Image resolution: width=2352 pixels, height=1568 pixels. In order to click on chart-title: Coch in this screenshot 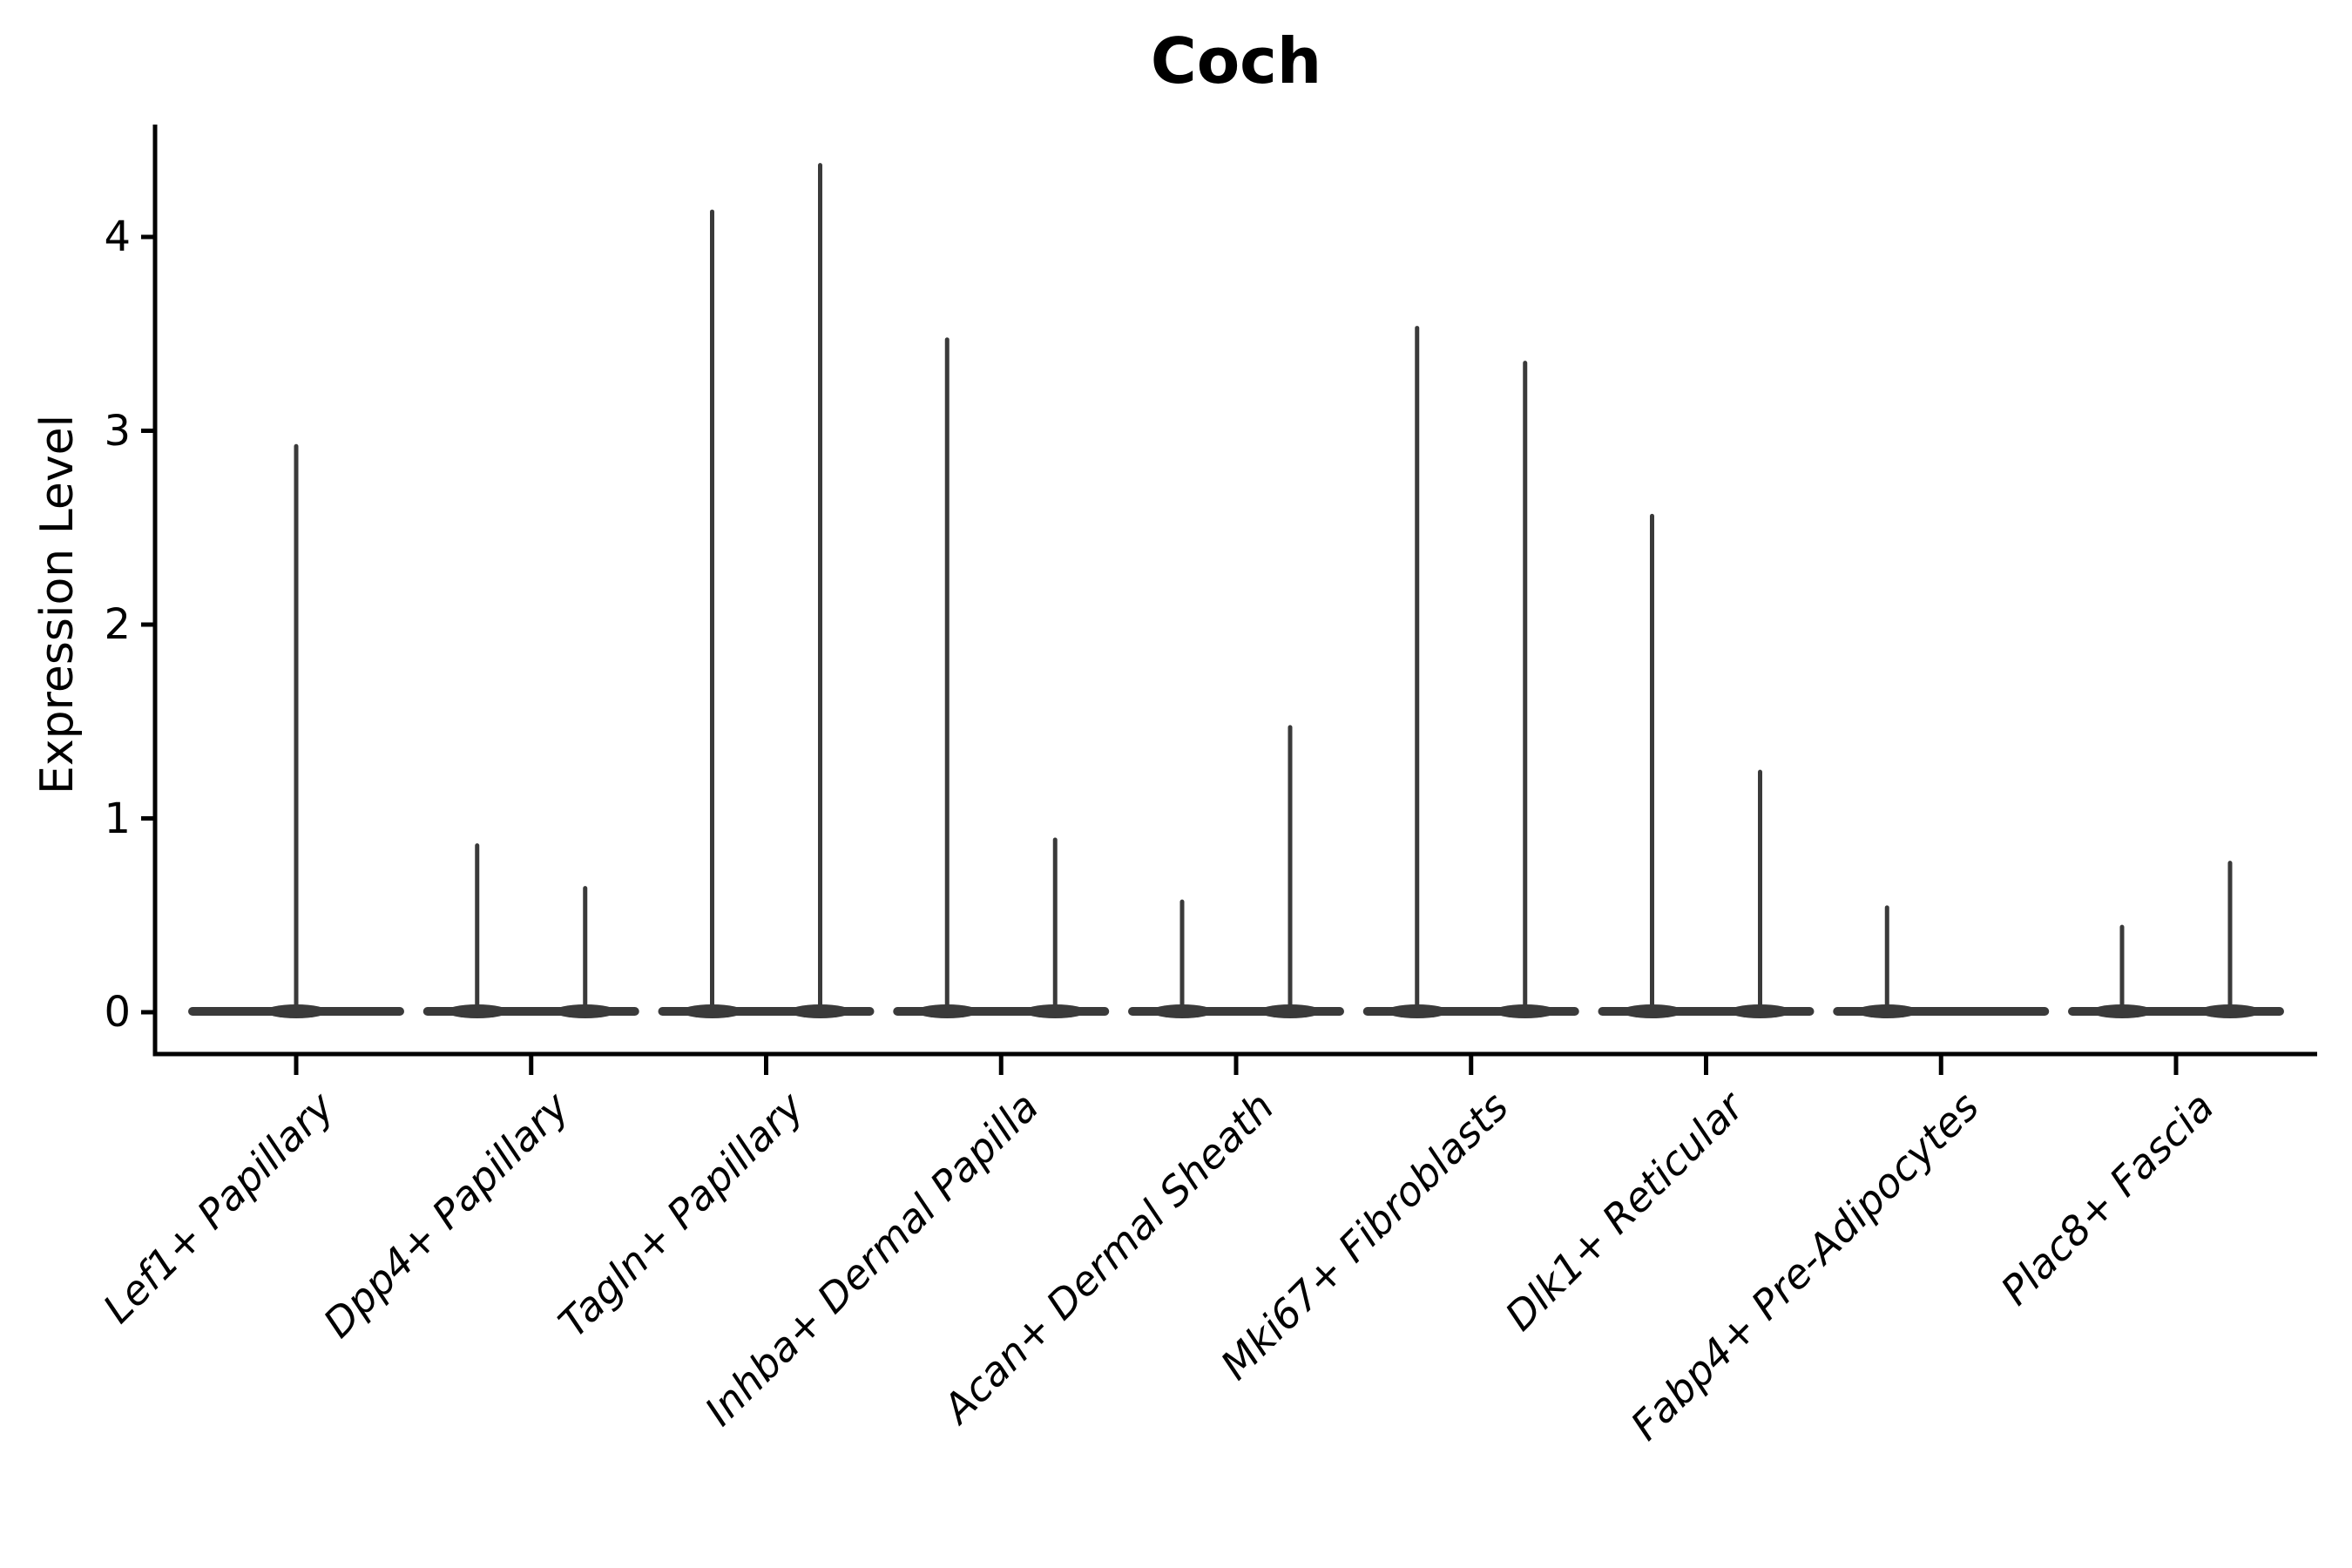, I will do `click(1236, 61)`.